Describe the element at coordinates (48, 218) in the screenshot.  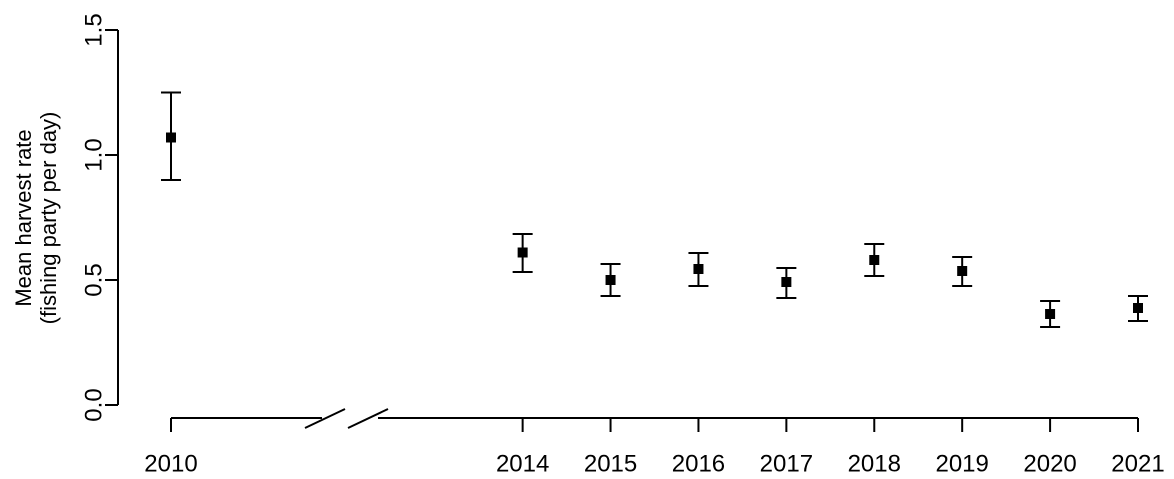
I see `y-axis-label: (fishing party per day)` at that location.